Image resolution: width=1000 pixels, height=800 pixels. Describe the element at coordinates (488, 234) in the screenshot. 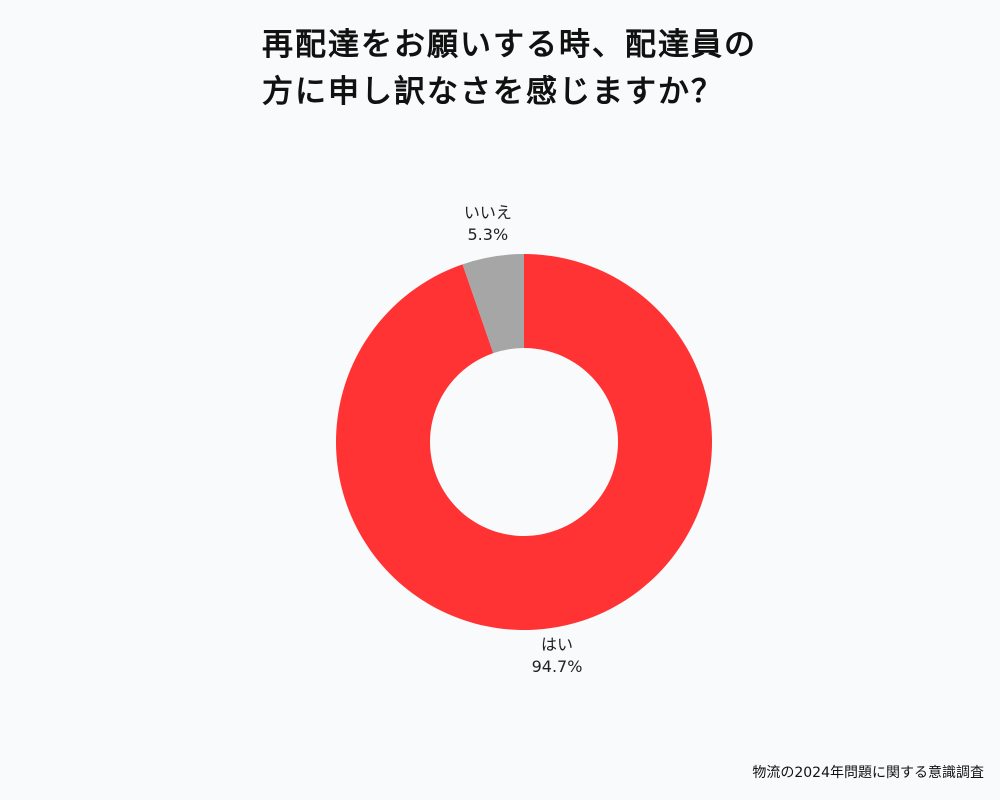

I see `slice-value-1: 5.3%` at that location.